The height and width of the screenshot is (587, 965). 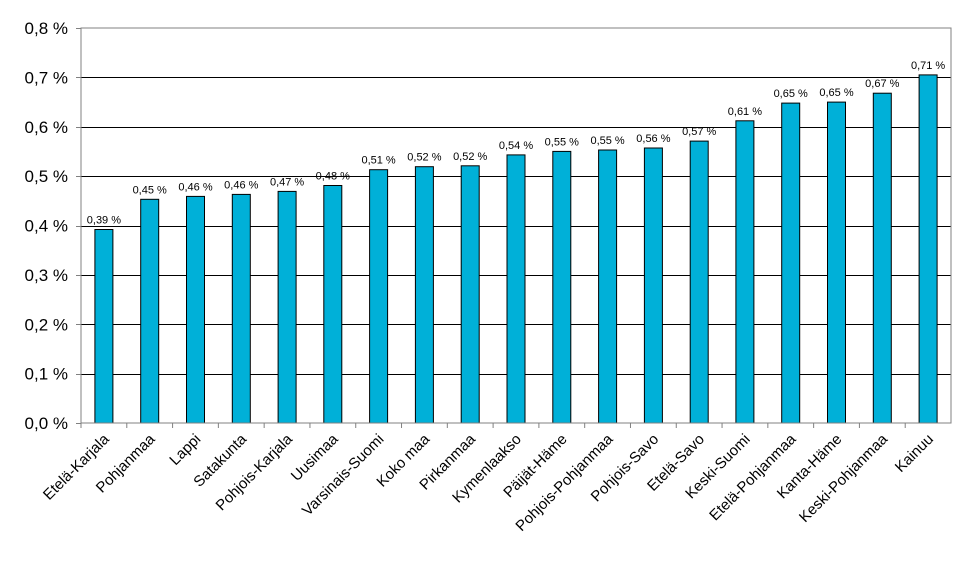 I want to click on data-label: 0,39 %, so click(x=104, y=221).